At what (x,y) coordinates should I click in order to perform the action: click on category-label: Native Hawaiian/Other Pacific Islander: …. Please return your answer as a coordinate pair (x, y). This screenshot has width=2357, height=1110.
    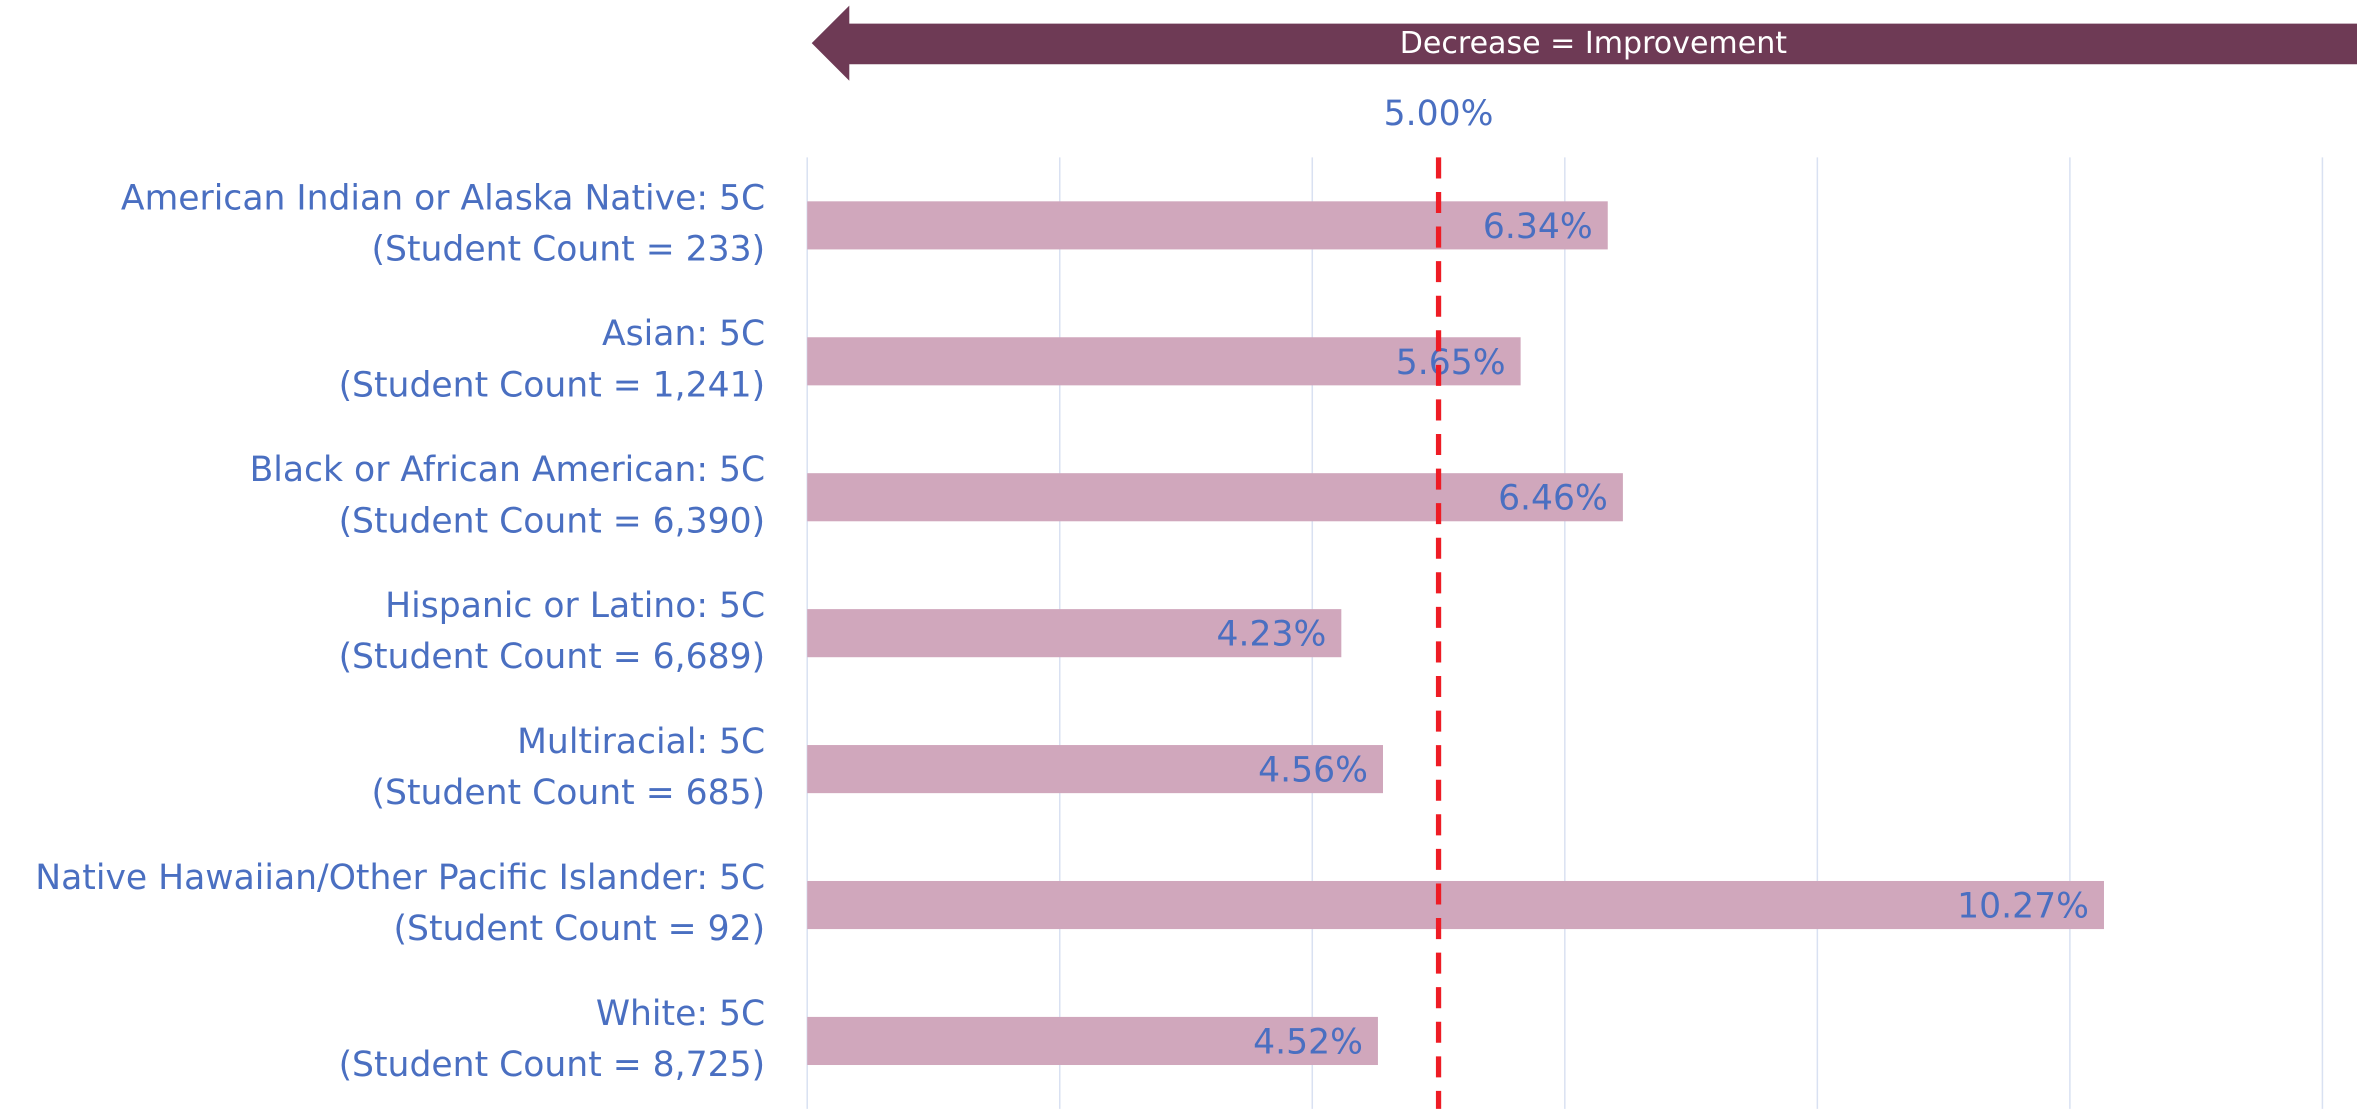
    Looking at the image, I should click on (400, 878).